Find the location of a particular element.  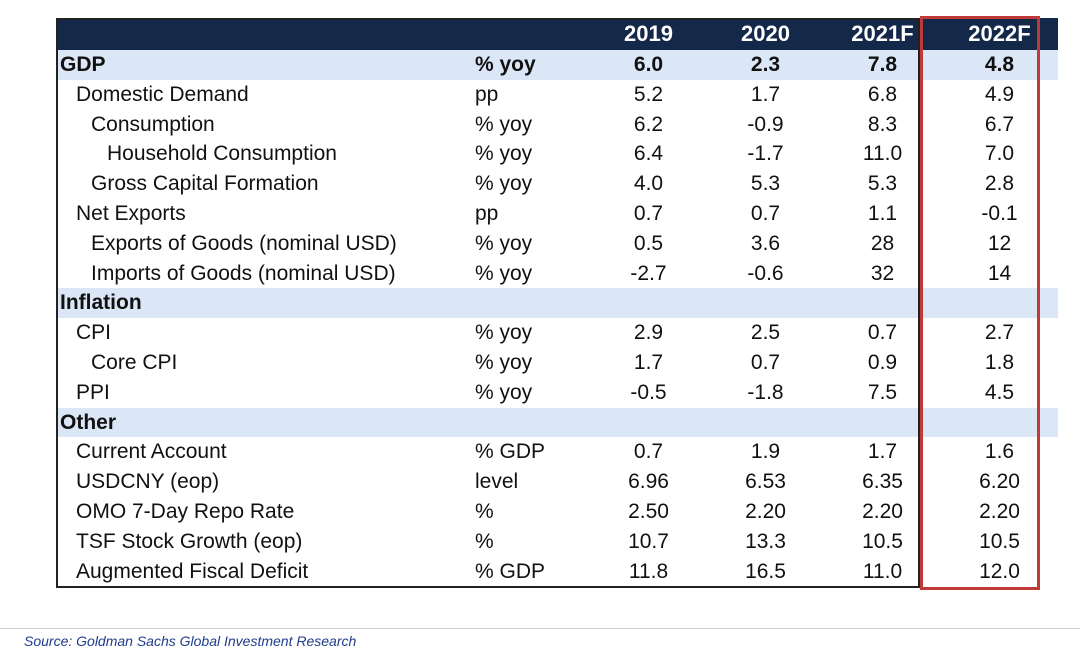

table-row: TSF Stock Growth (eop)% 10.7 13.3 10.5 10.5 is located at coordinates (557, 542).